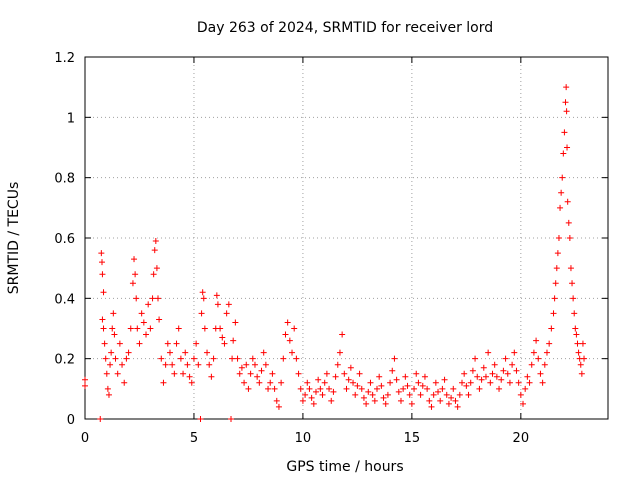  What do you see at coordinates (64, 58) in the screenshot?
I see `y-tick-label: 1.2` at bounding box center [64, 58].